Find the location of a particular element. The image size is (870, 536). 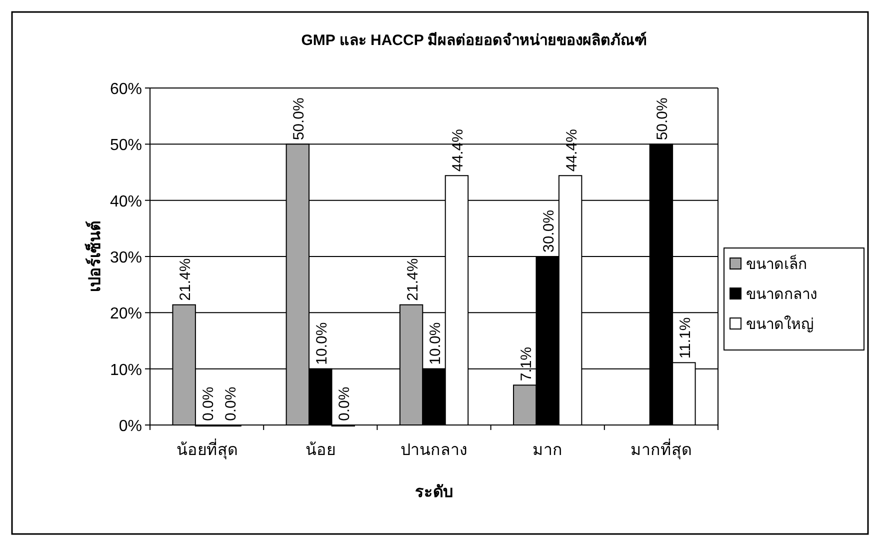

y-tick-label: 20% is located at coordinates (126, 314).